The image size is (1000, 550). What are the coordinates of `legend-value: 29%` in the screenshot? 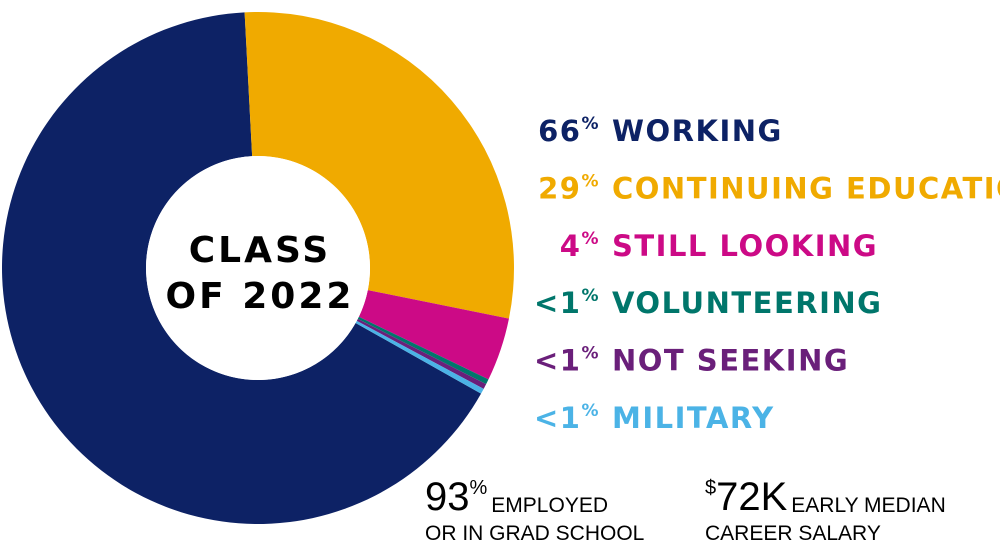 It's located at (569, 188).